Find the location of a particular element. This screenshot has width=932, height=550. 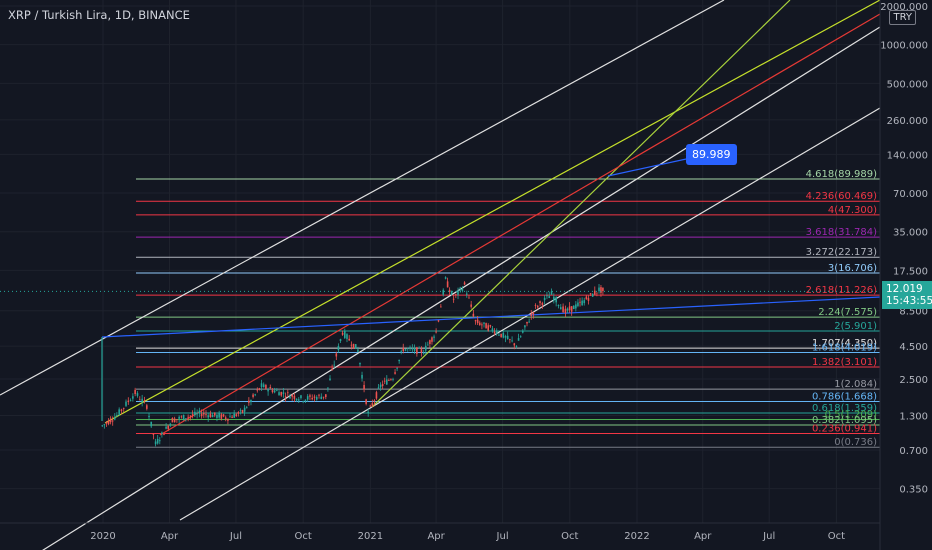

last-price-badge: 12.019 15:43:55 is located at coordinates (907, 295).